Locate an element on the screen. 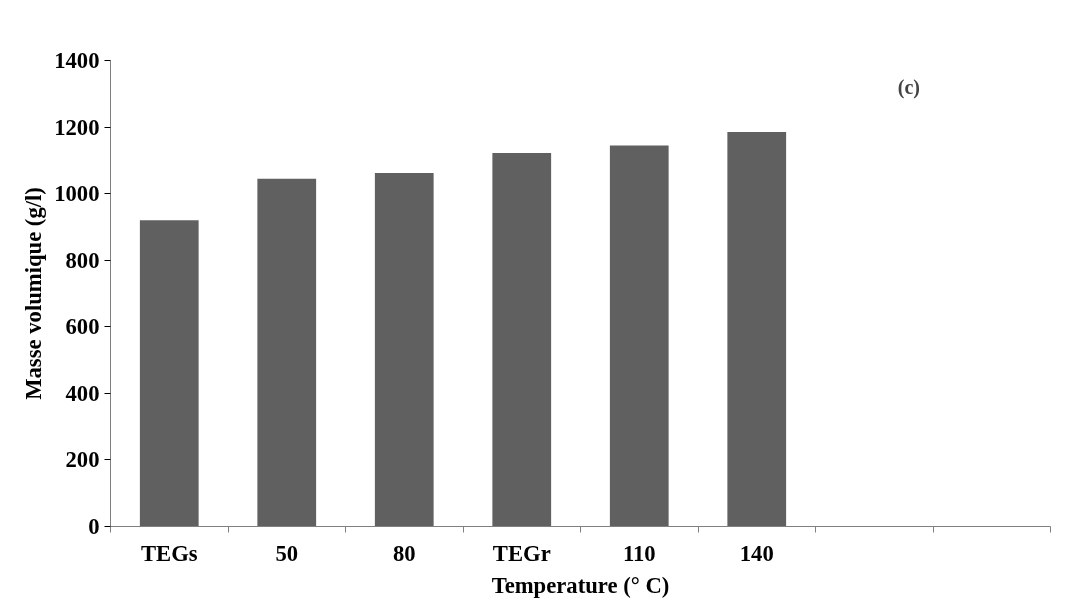 The width and height of the screenshot is (1085, 604). x-tick-label: 110 is located at coordinates (639, 553).